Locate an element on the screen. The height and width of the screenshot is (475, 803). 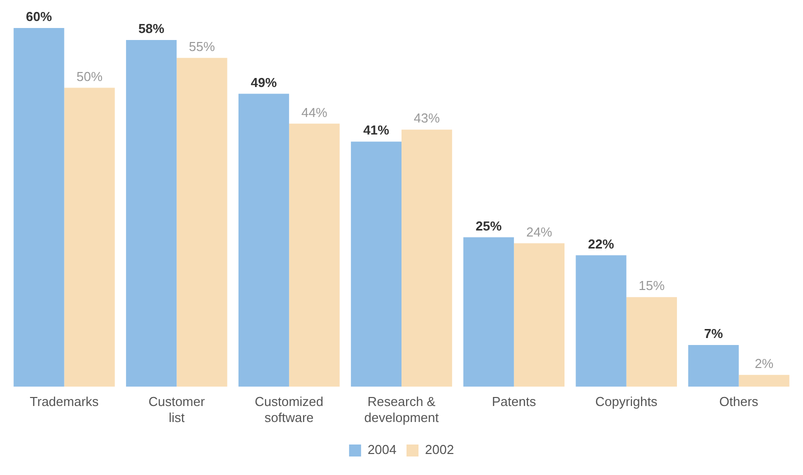
data-label: 49% is located at coordinates (264, 82).